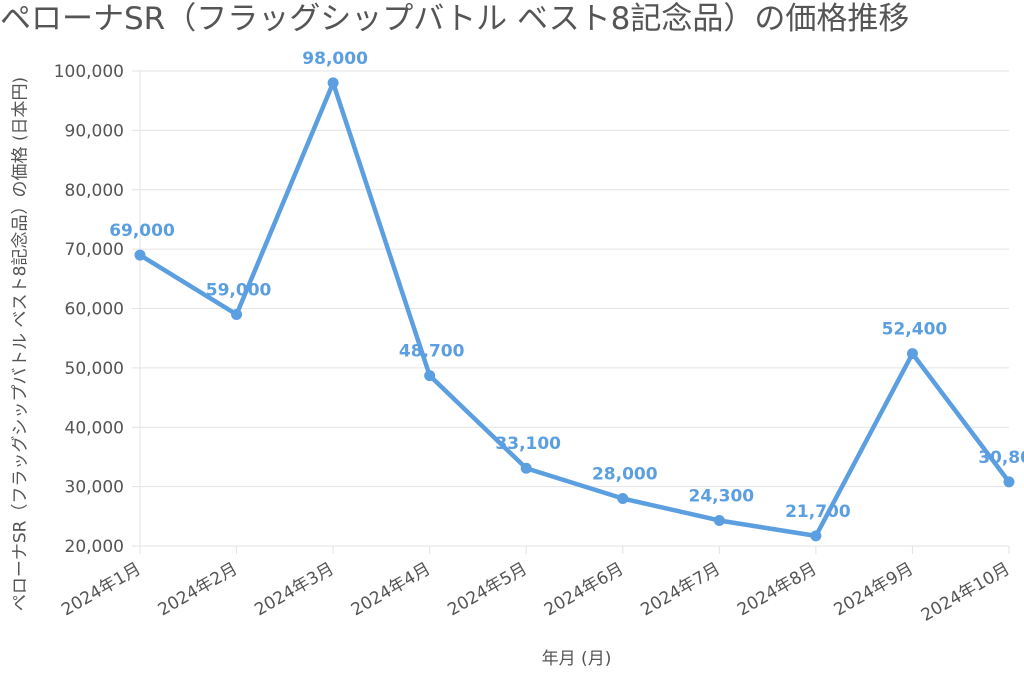 This screenshot has width=1024, height=676. I want to click on y-tick-label: 100,000, so click(89, 72).